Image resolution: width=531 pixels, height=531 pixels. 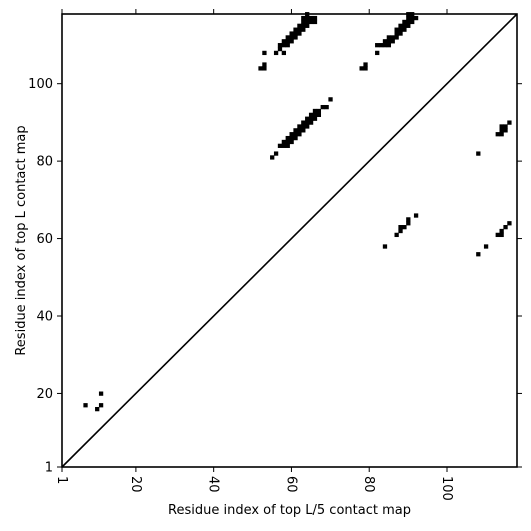 What do you see at coordinates (49, 468) in the screenshot?
I see `y-tick-label: 1` at bounding box center [49, 468].